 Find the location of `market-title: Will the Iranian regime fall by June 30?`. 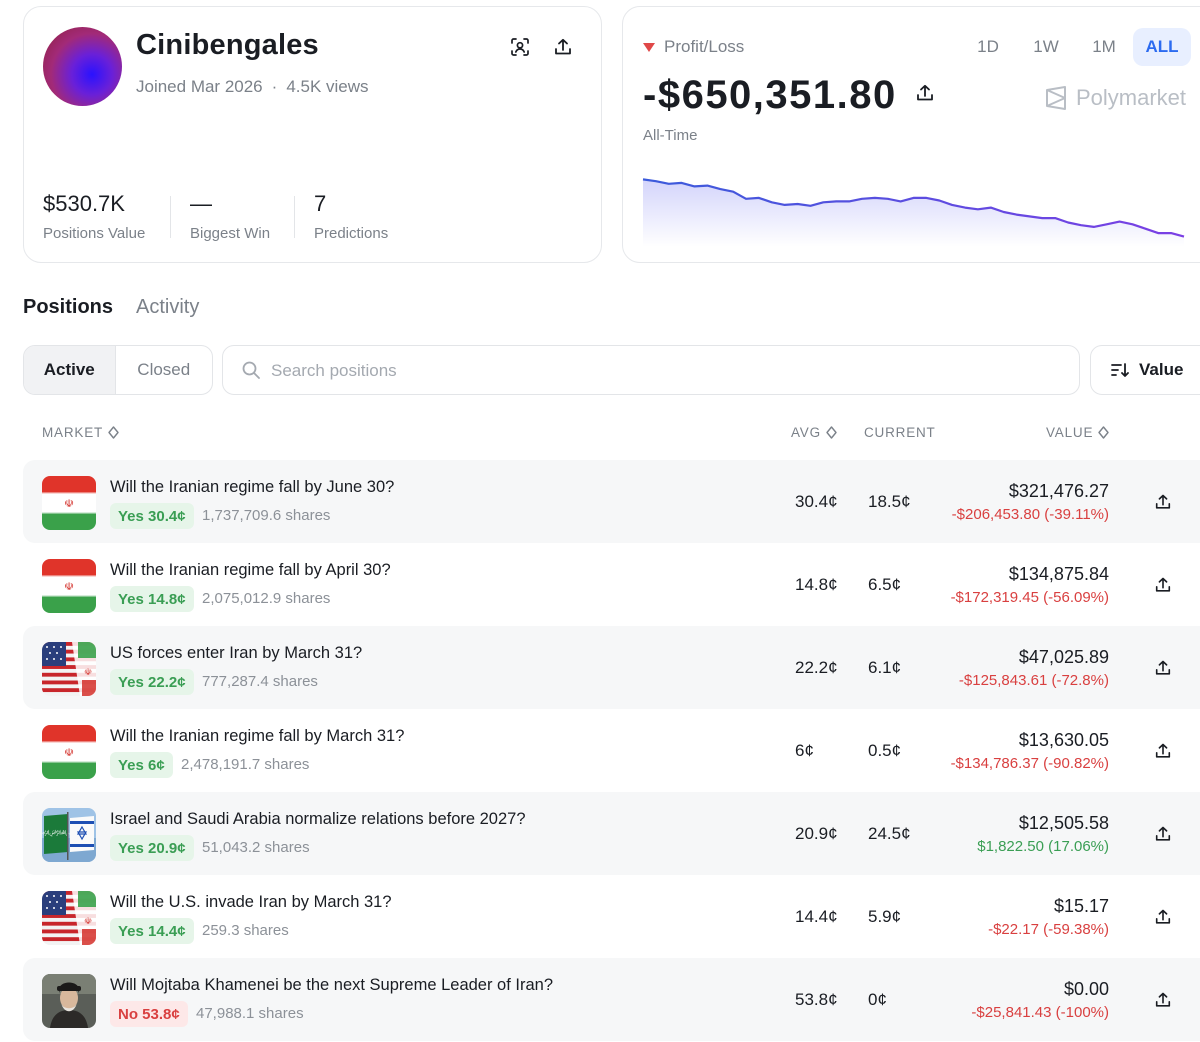

market-title: Will the Iranian regime fall by June 30? is located at coordinates (252, 487).